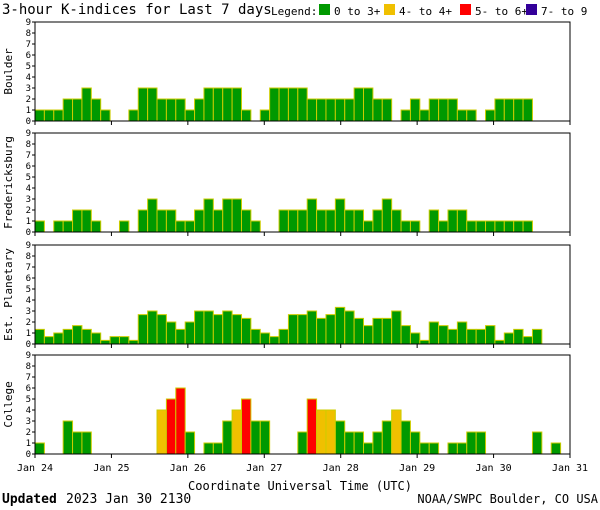 The height and width of the screenshot is (510, 600). Describe the element at coordinates (564, 11) in the screenshot. I see `legend-item-label: 7- to 9` at that location.